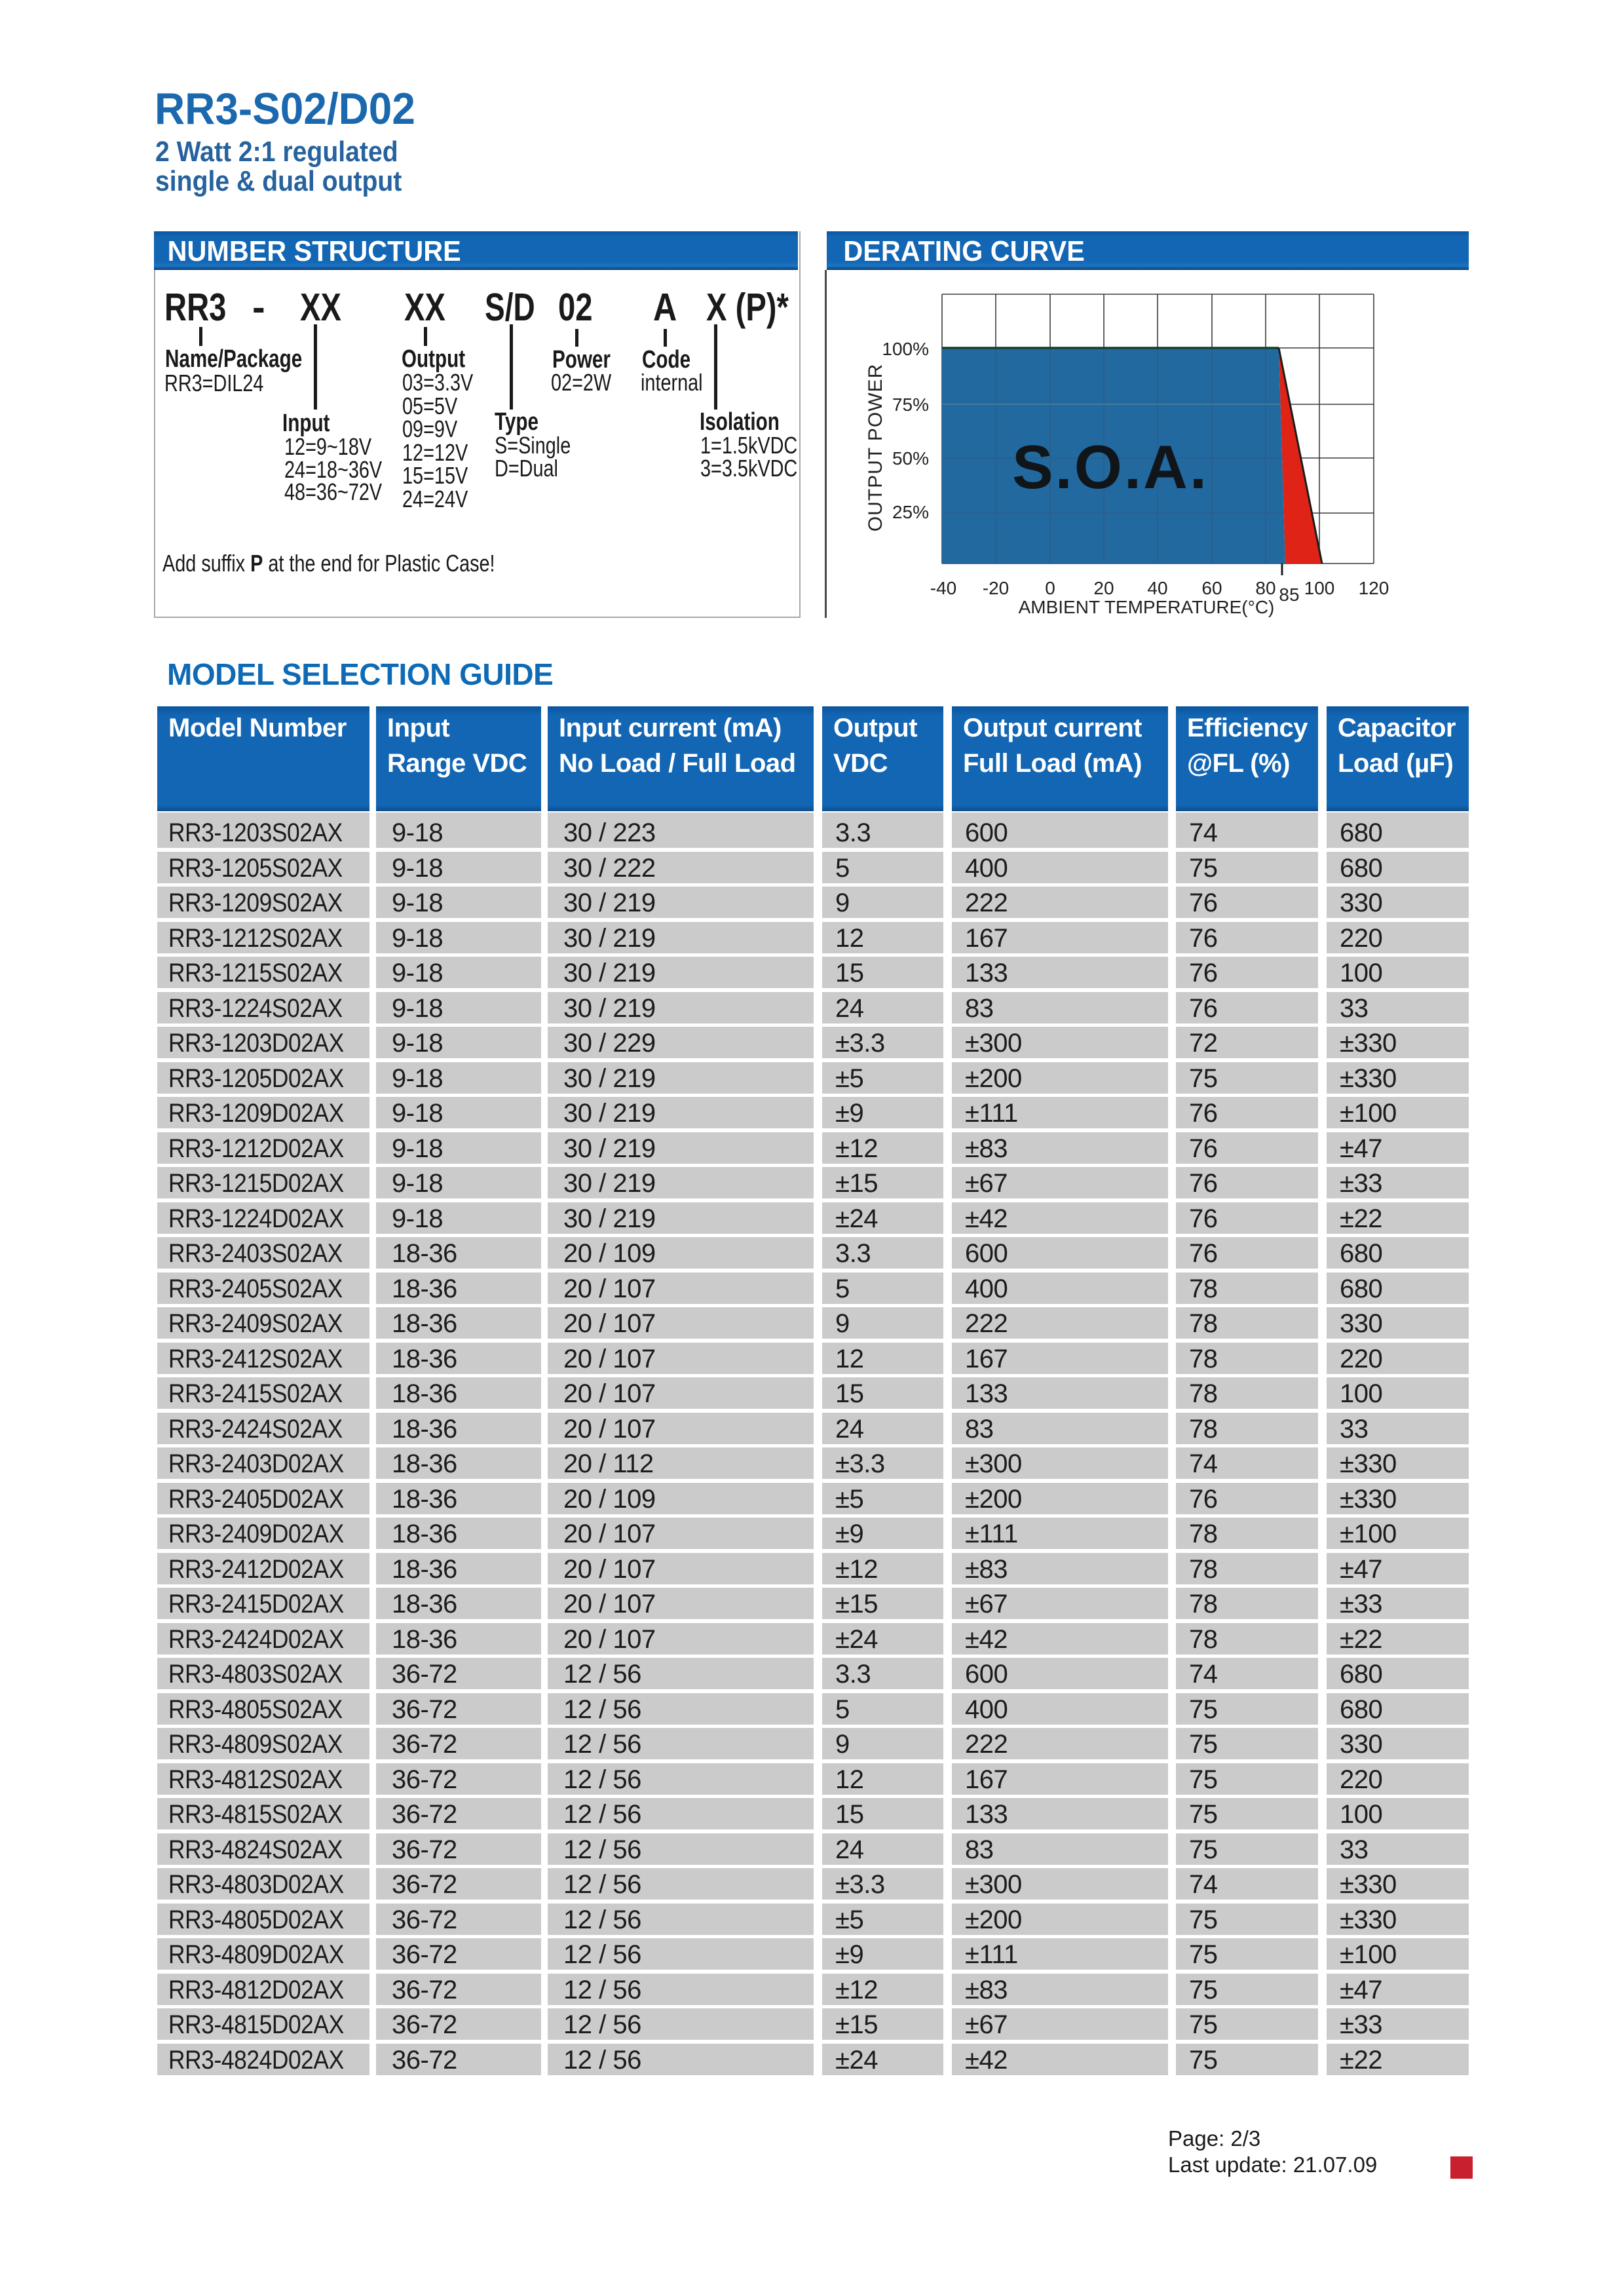 Image resolution: width=1624 pixels, height=2296 pixels. Describe the element at coordinates (910, 458) in the screenshot. I see `svg-text: 50%` at that location.